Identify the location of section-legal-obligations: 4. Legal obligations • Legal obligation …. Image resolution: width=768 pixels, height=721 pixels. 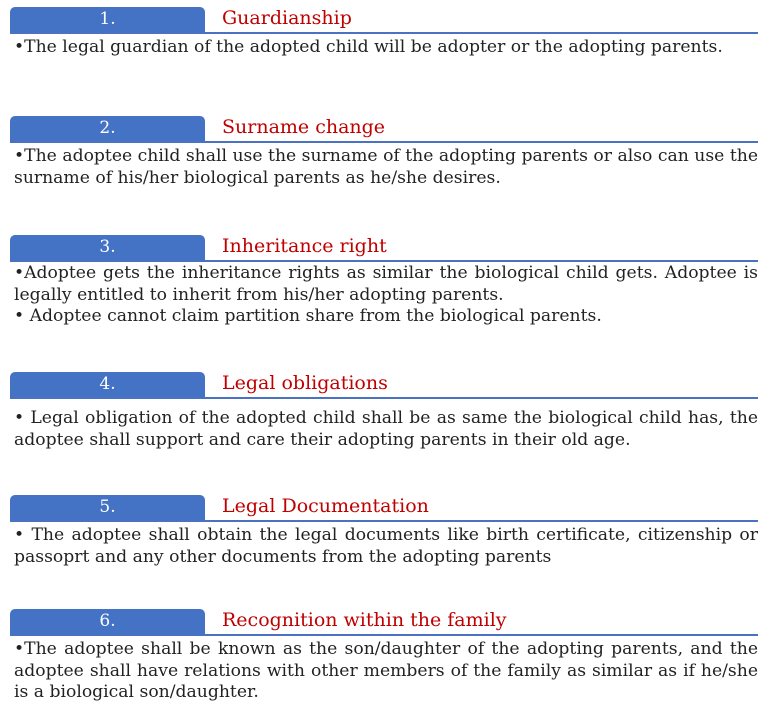
(384, 411).